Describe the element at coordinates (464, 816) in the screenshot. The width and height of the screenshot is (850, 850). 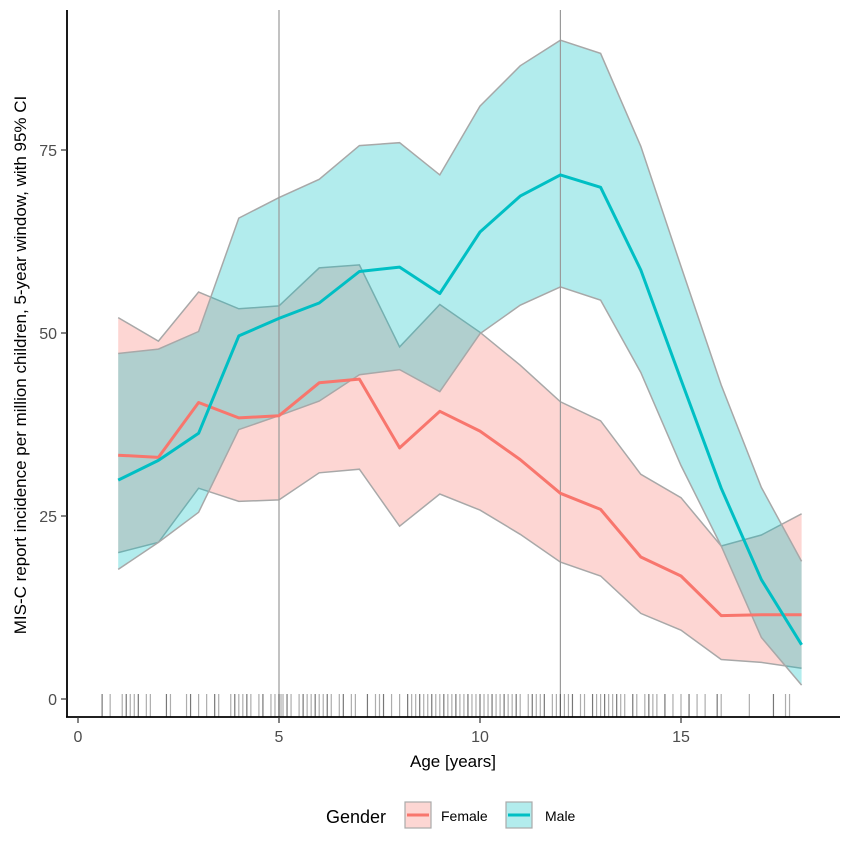
I see `legend-label-female: Female` at that location.